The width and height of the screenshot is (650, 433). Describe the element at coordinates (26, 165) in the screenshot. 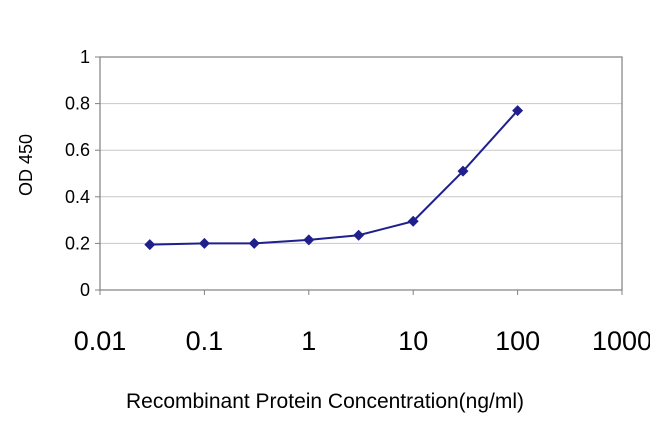

I see `y-axis-title: OD 450` at that location.